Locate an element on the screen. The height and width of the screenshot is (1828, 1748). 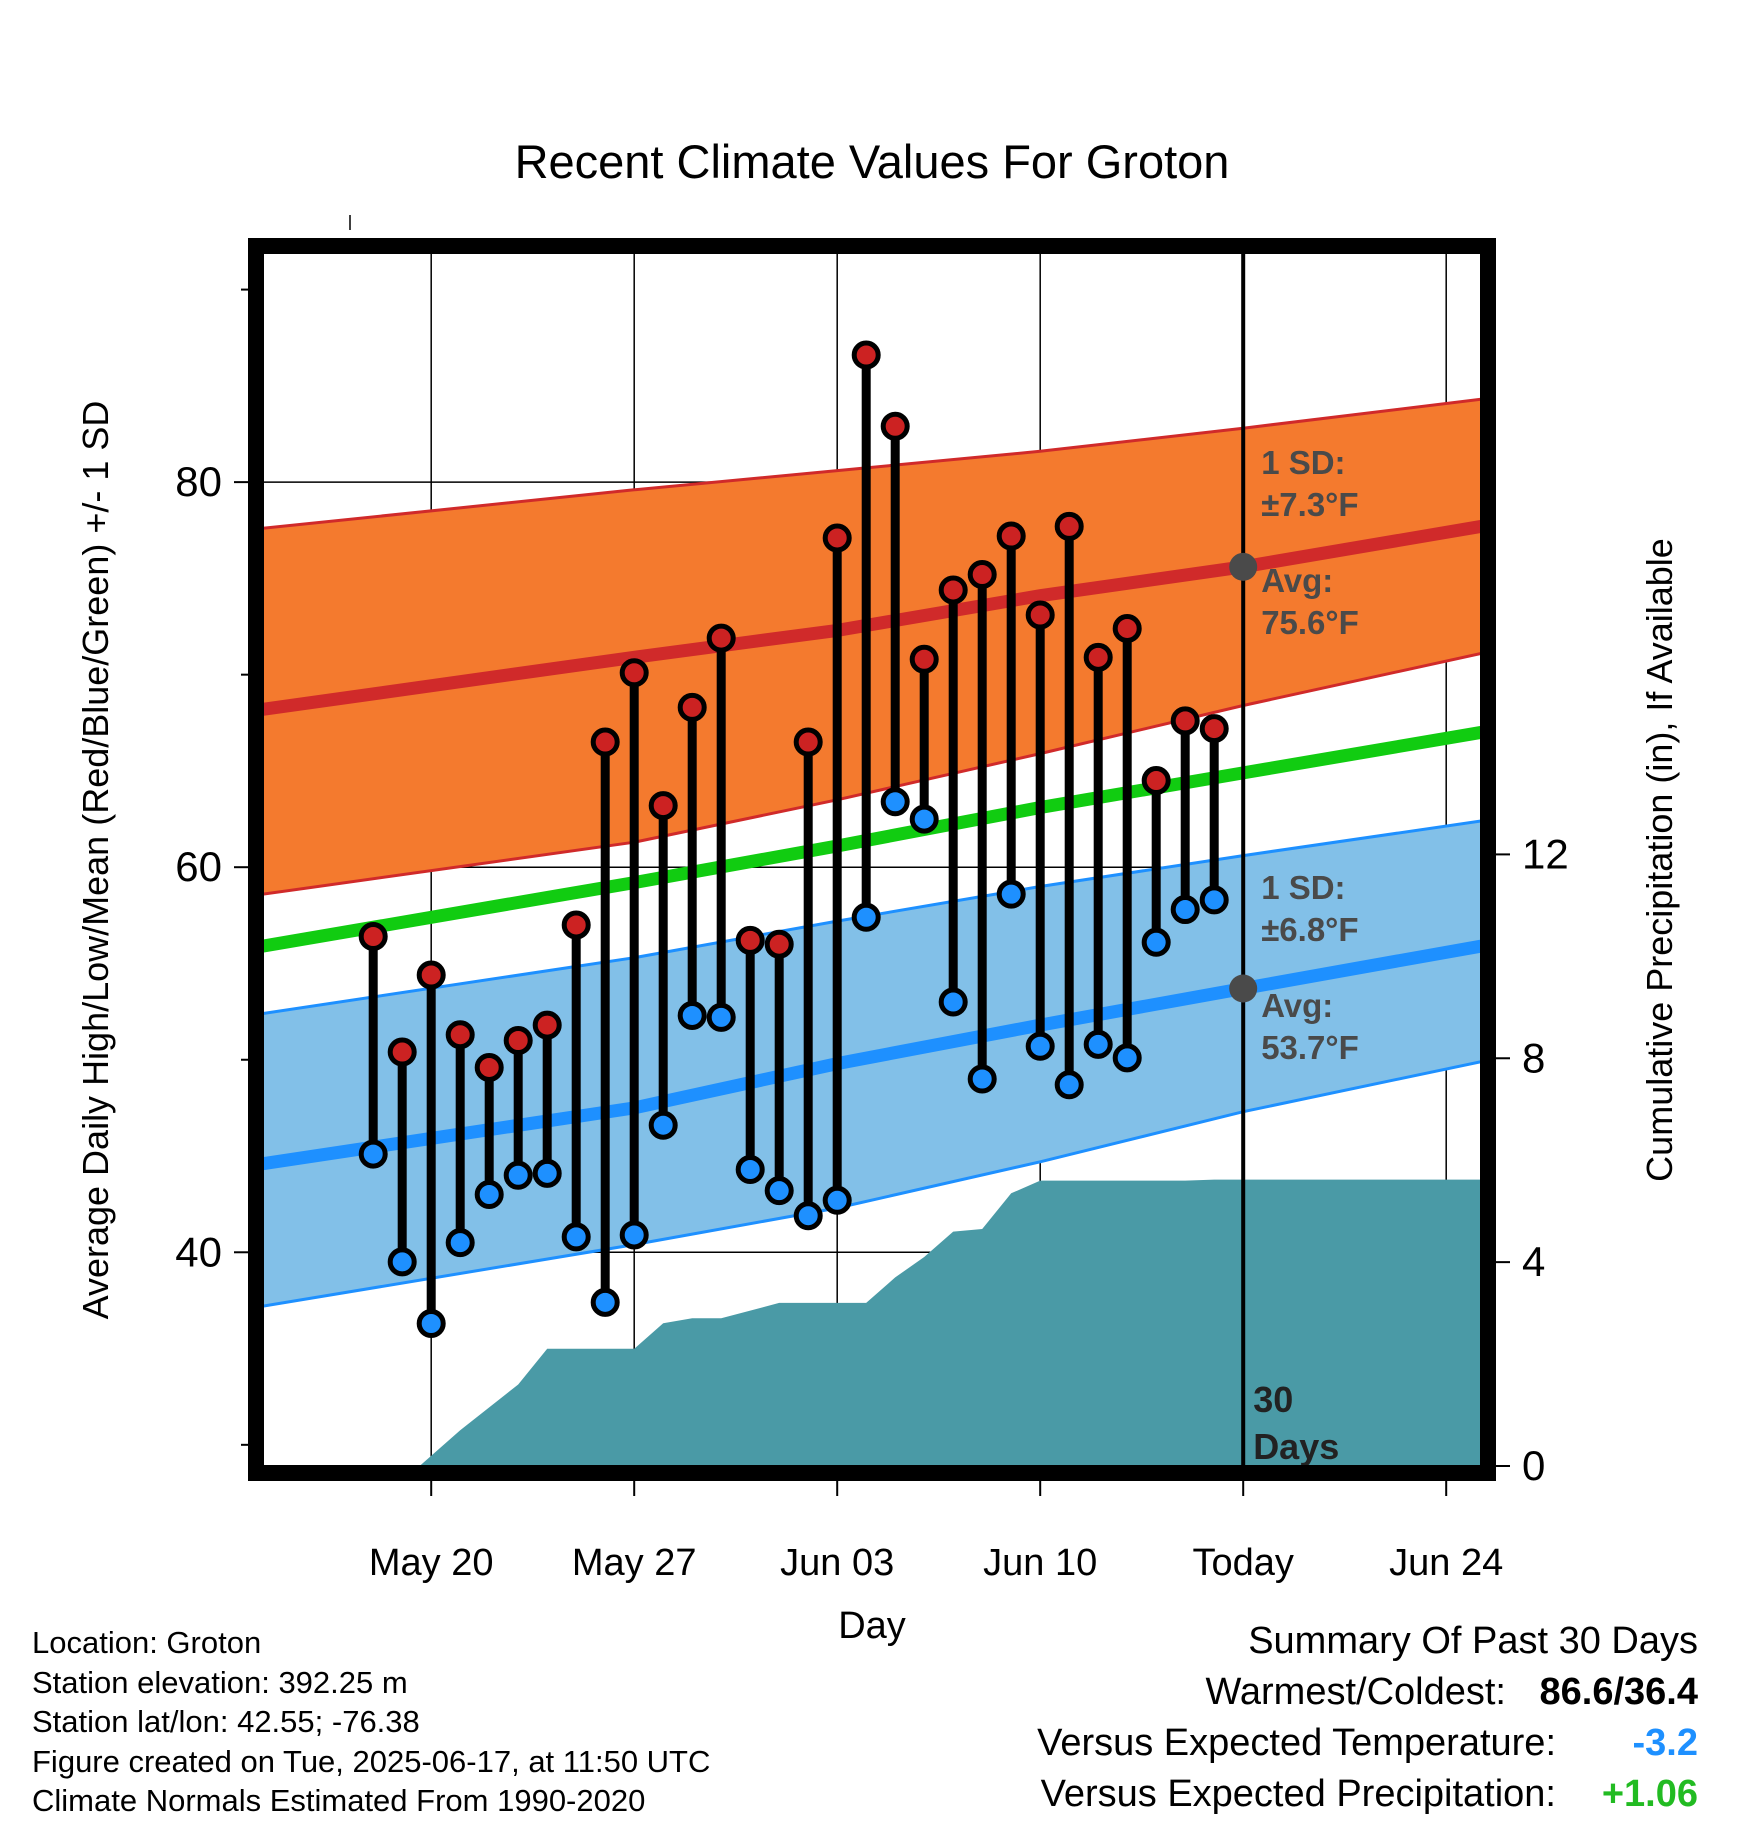
x-tick-label-3: Jun 10 is located at coordinates (1040, 1563).